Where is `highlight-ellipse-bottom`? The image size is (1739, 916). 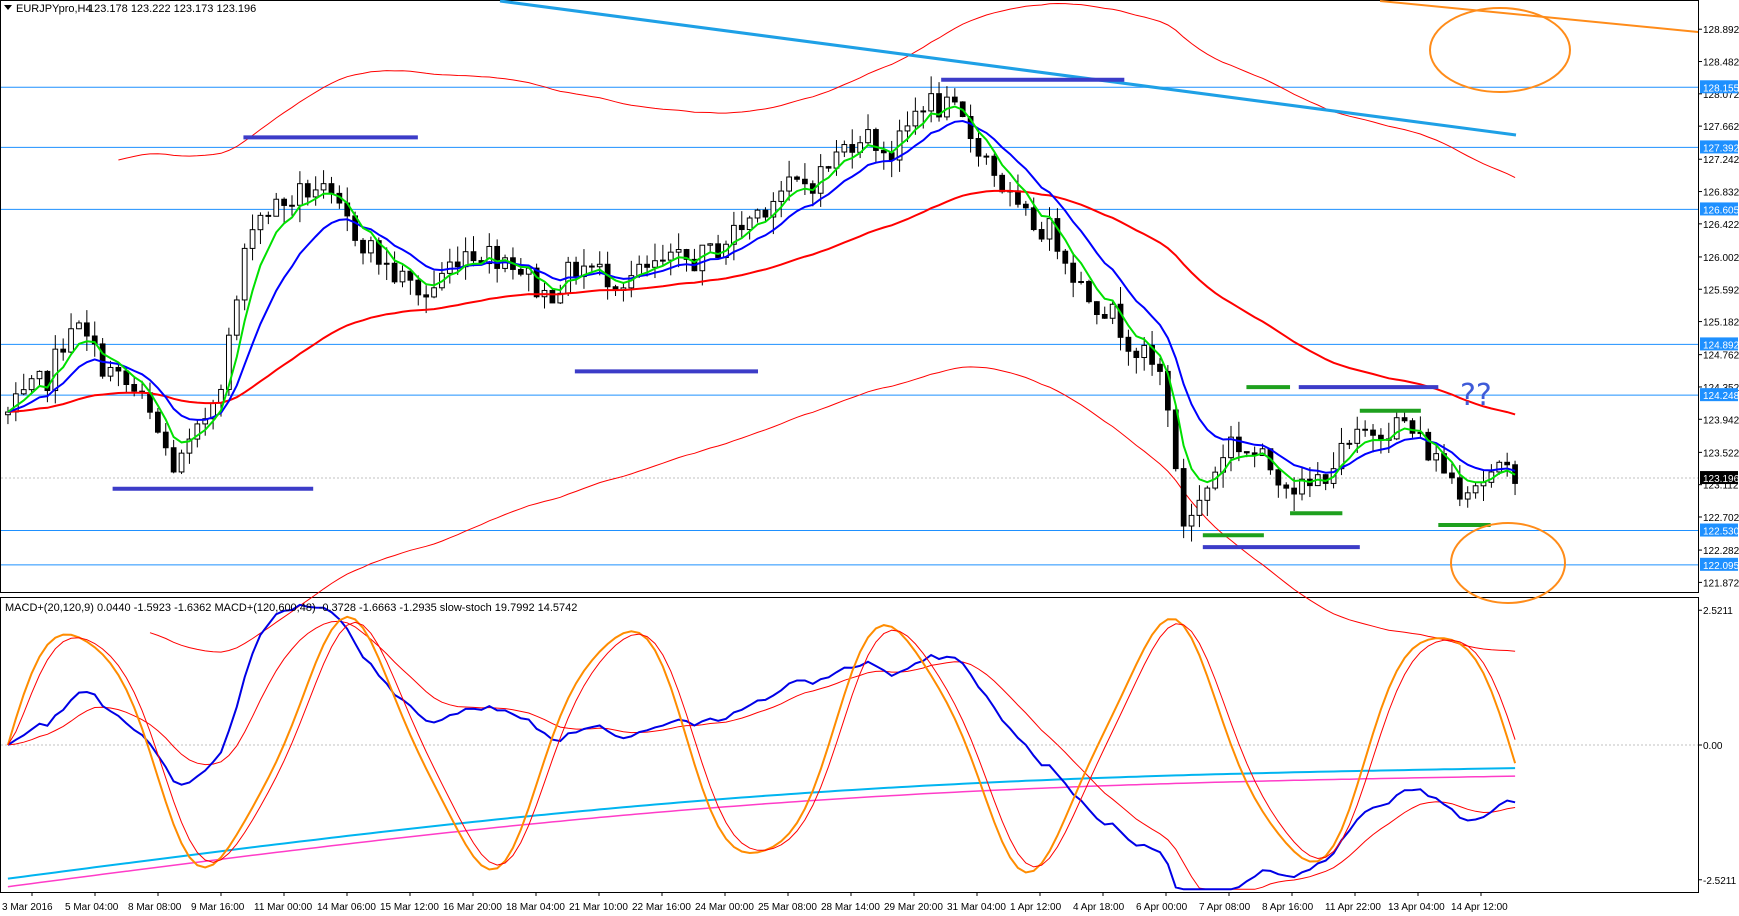
highlight-ellipse-bottom is located at coordinates (1508, 563).